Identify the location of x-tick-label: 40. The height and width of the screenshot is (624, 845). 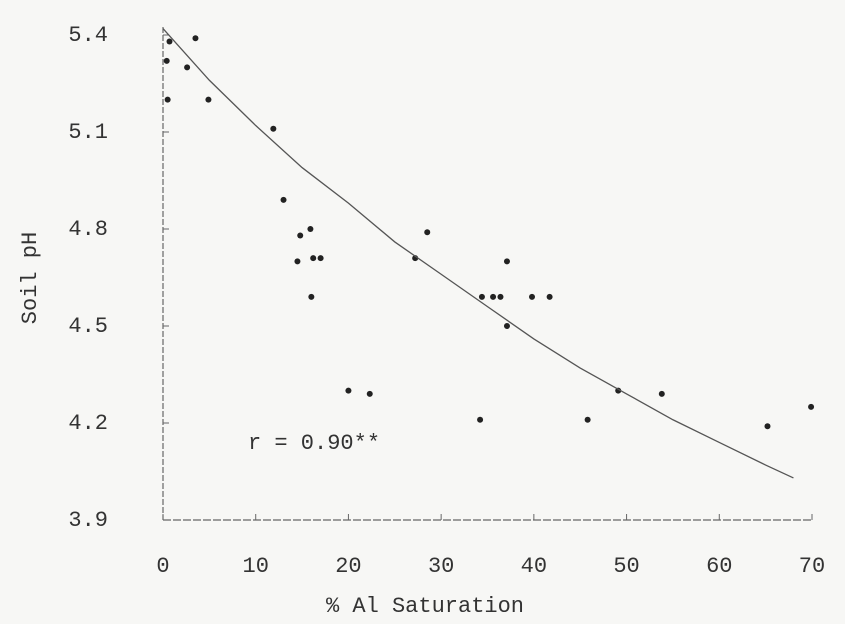
(534, 566).